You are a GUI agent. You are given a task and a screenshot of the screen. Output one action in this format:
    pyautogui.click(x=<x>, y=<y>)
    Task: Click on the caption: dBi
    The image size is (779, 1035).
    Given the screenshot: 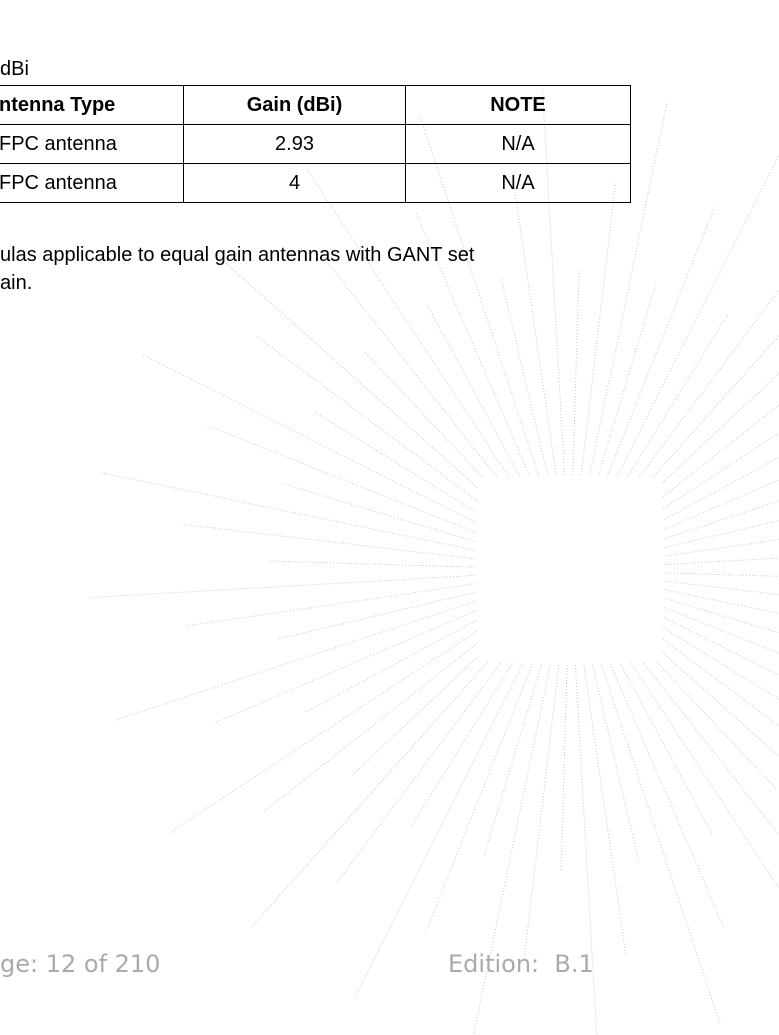 What is the action you would take?
    pyautogui.click(x=14, y=69)
    